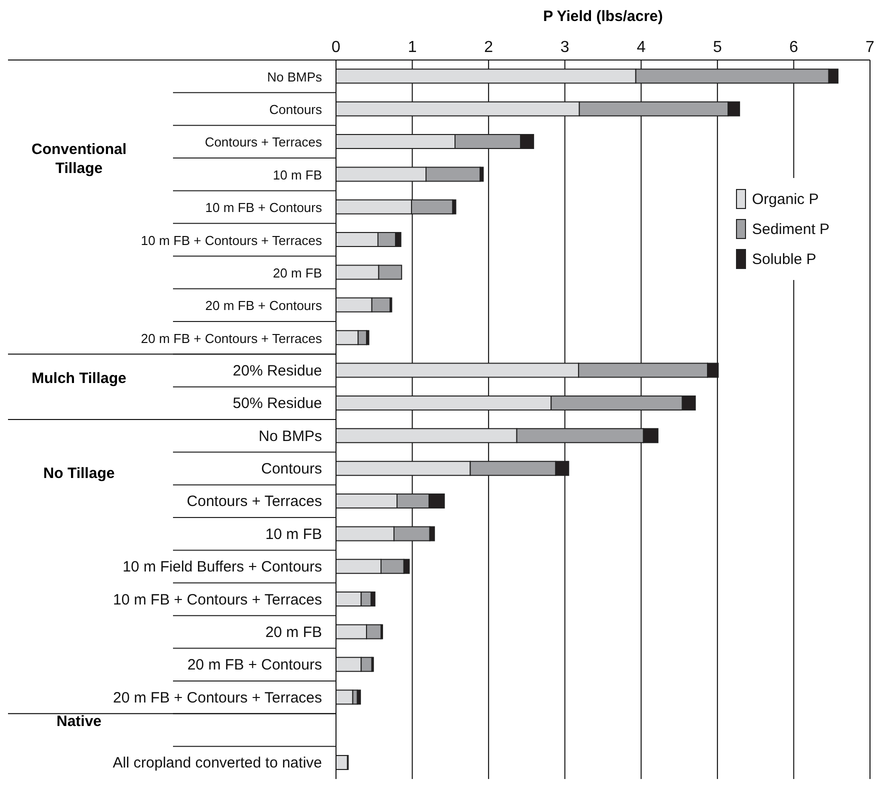 This screenshot has width=885, height=787. What do you see at coordinates (277, 403) in the screenshot?
I see `y-tick-label: 50% Residue` at bounding box center [277, 403].